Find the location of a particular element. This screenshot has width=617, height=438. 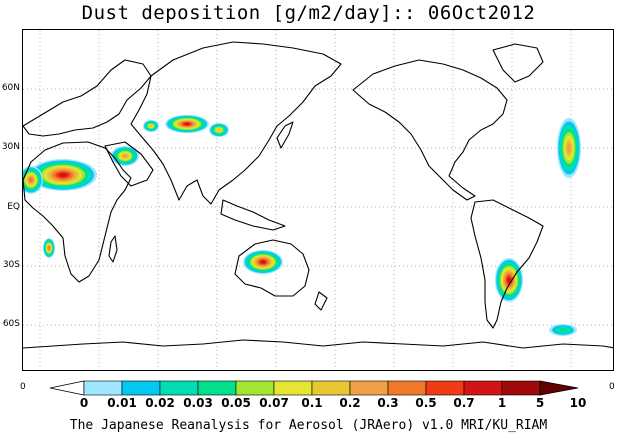

colorbar-arrow-low is located at coordinates (67, 388).